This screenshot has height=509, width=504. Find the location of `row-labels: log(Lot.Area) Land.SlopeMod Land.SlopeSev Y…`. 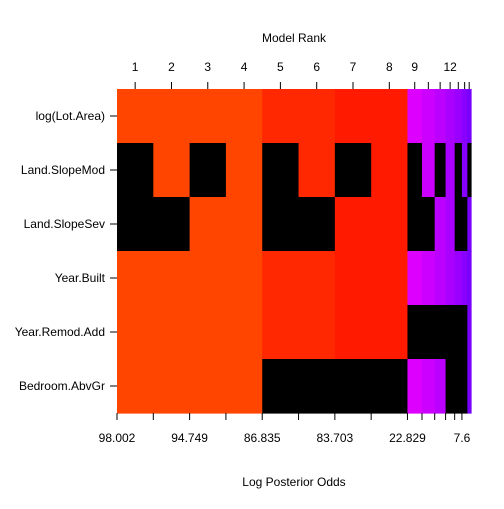

row-labels: log(Lot.Area) Land.SlopeMod Land.SlopeSev Y… is located at coordinates (66, 251).